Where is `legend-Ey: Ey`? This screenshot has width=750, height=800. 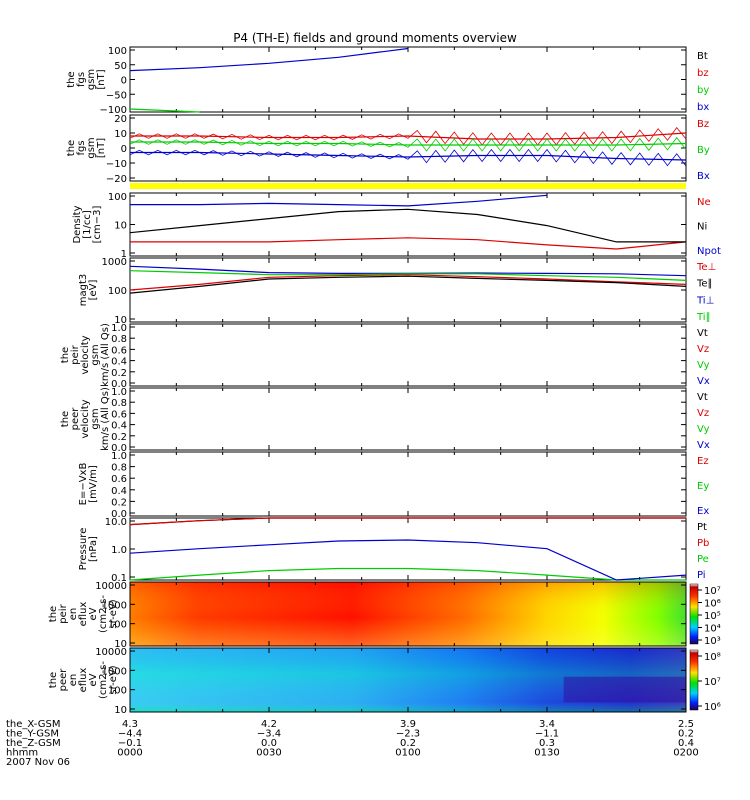
legend-Ey: Ey is located at coordinates (703, 486).